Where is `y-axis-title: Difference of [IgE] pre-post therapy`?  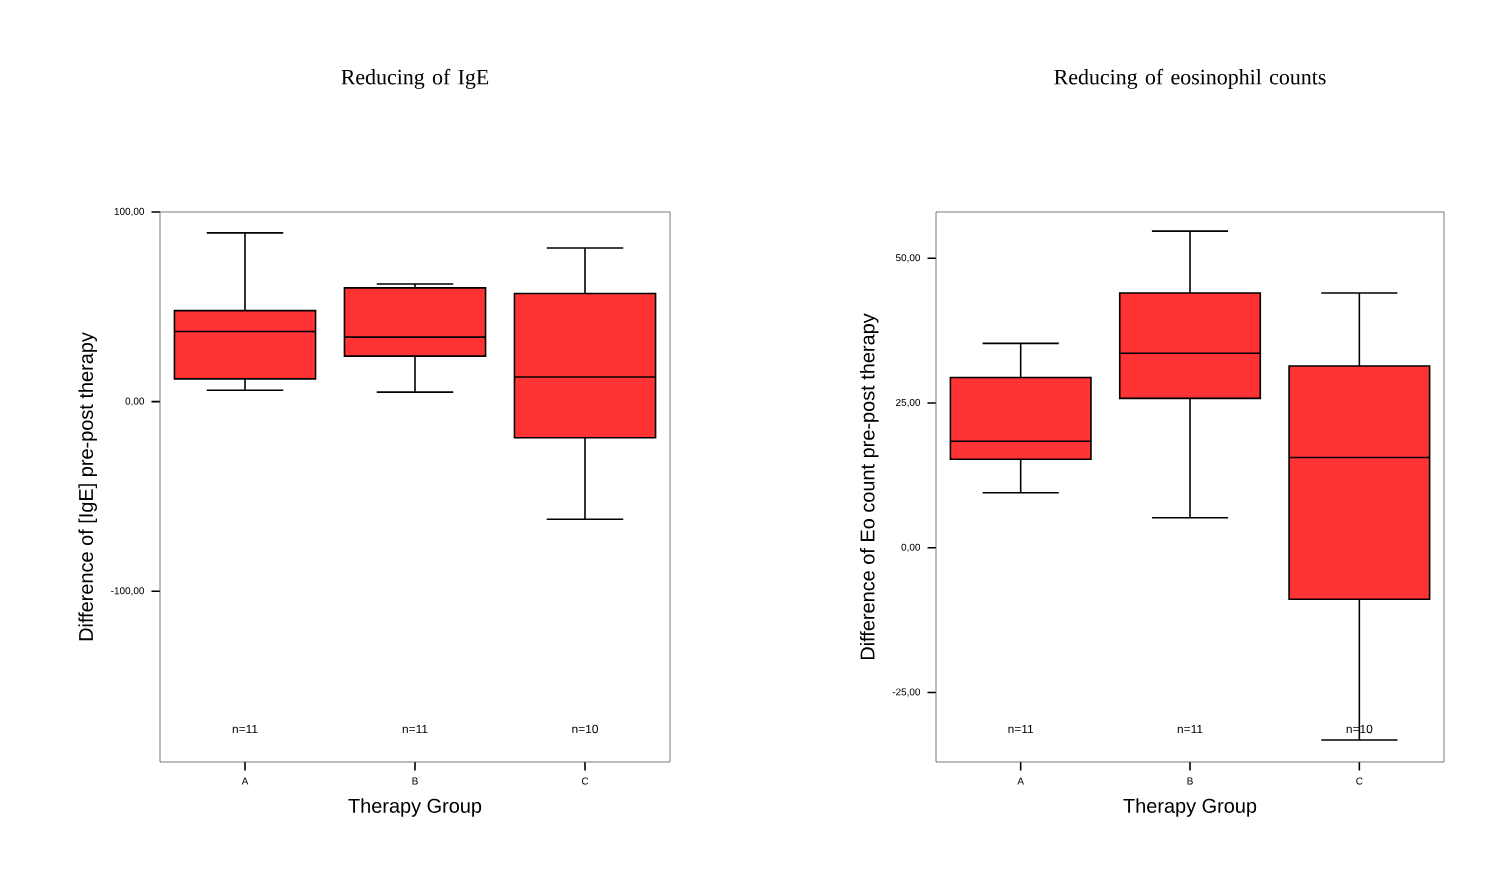
y-axis-title: Difference of [IgE] pre-post therapy is located at coordinates (87, 486).